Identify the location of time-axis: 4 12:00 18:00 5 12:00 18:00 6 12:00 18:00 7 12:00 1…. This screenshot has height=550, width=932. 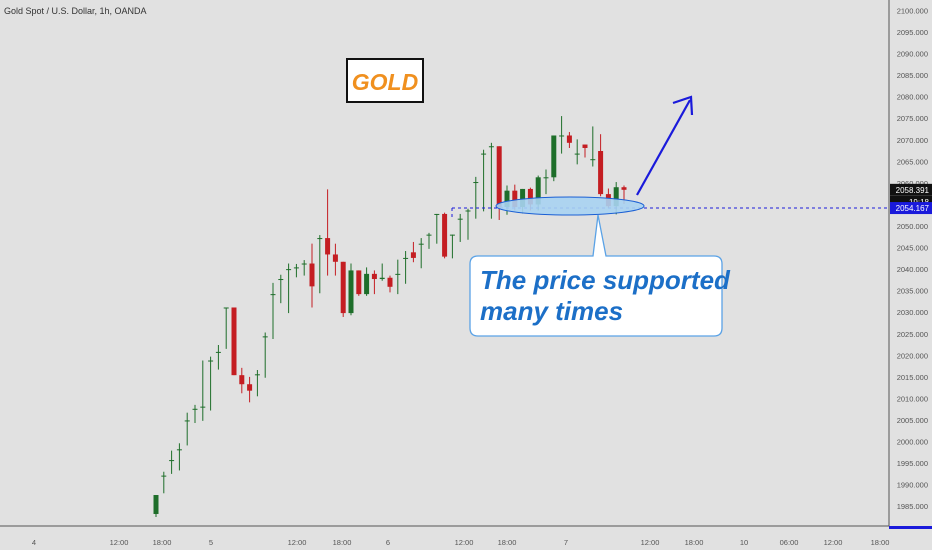
(466, 537).